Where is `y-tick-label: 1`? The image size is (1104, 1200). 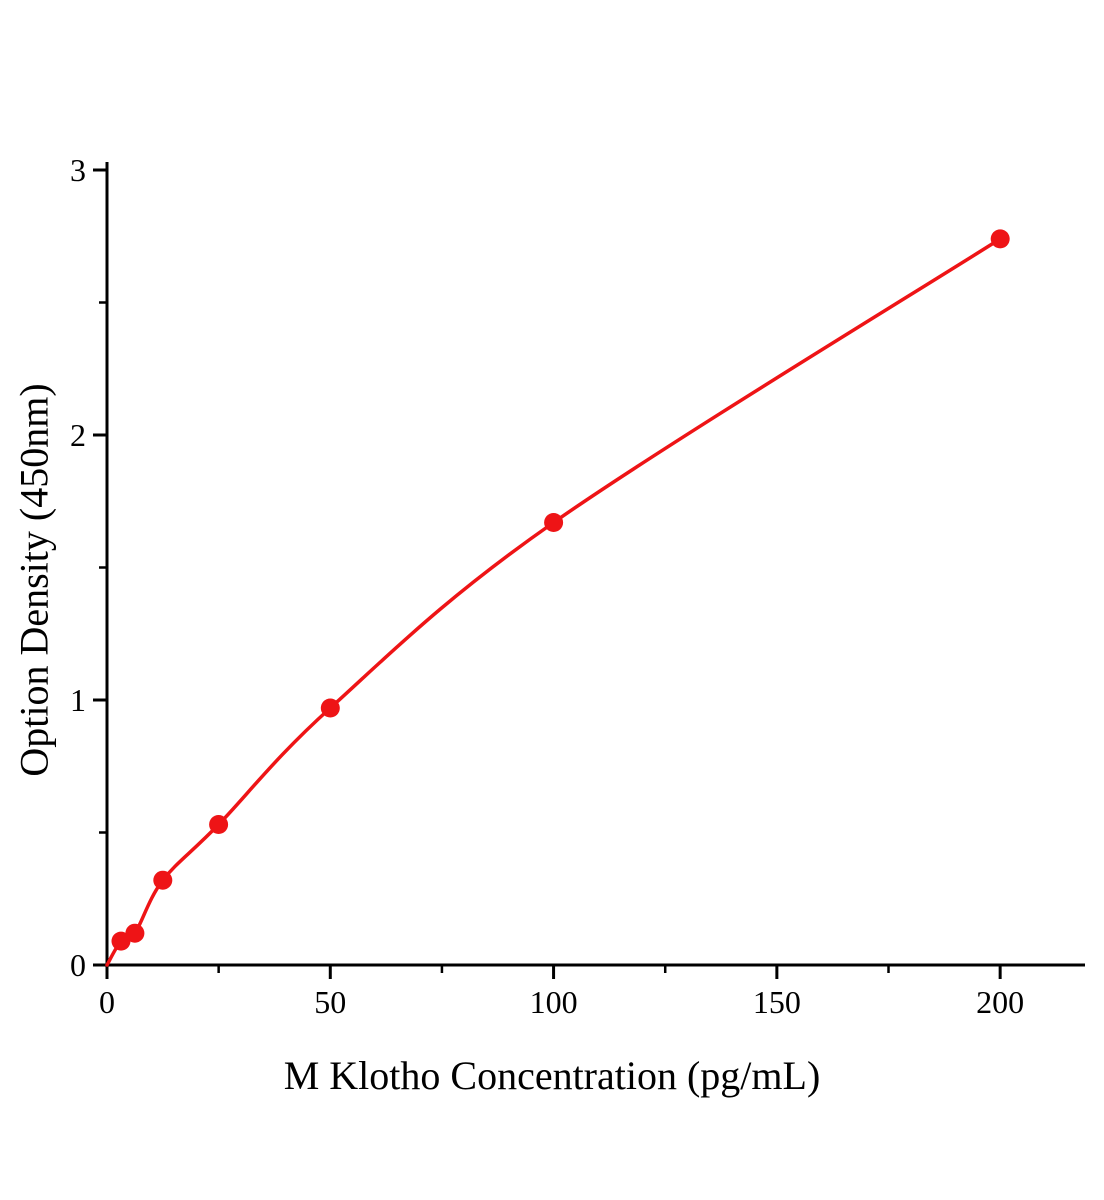
y-tick-label: 1 is located at coordinates (78, 700).